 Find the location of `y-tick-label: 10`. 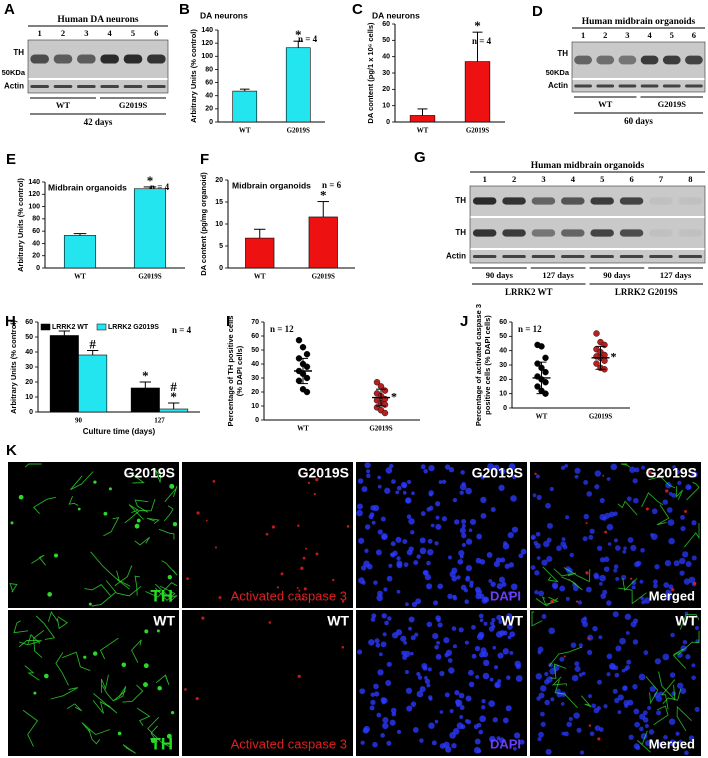

y-tick-label: 10 is located at coordinates (503, 394).